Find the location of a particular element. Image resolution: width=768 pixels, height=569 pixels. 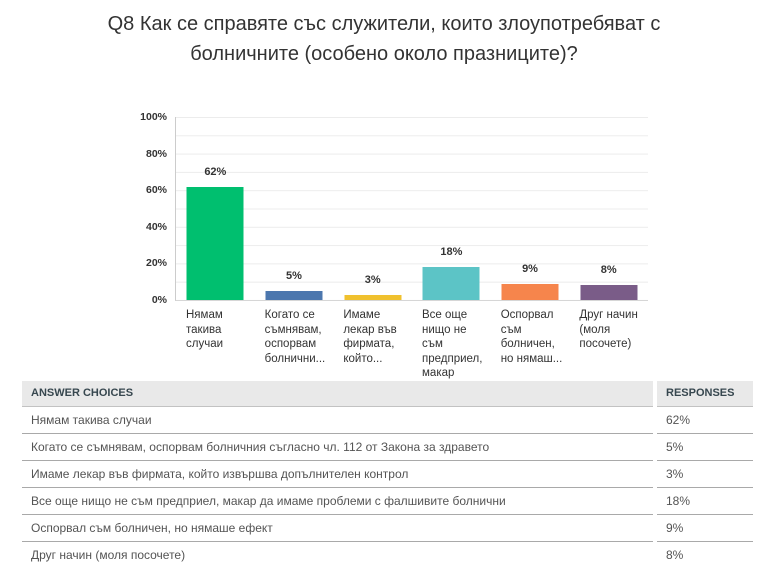

x-axis-label: Друг начин (моля посочете) is located at coordinates (608, 329).